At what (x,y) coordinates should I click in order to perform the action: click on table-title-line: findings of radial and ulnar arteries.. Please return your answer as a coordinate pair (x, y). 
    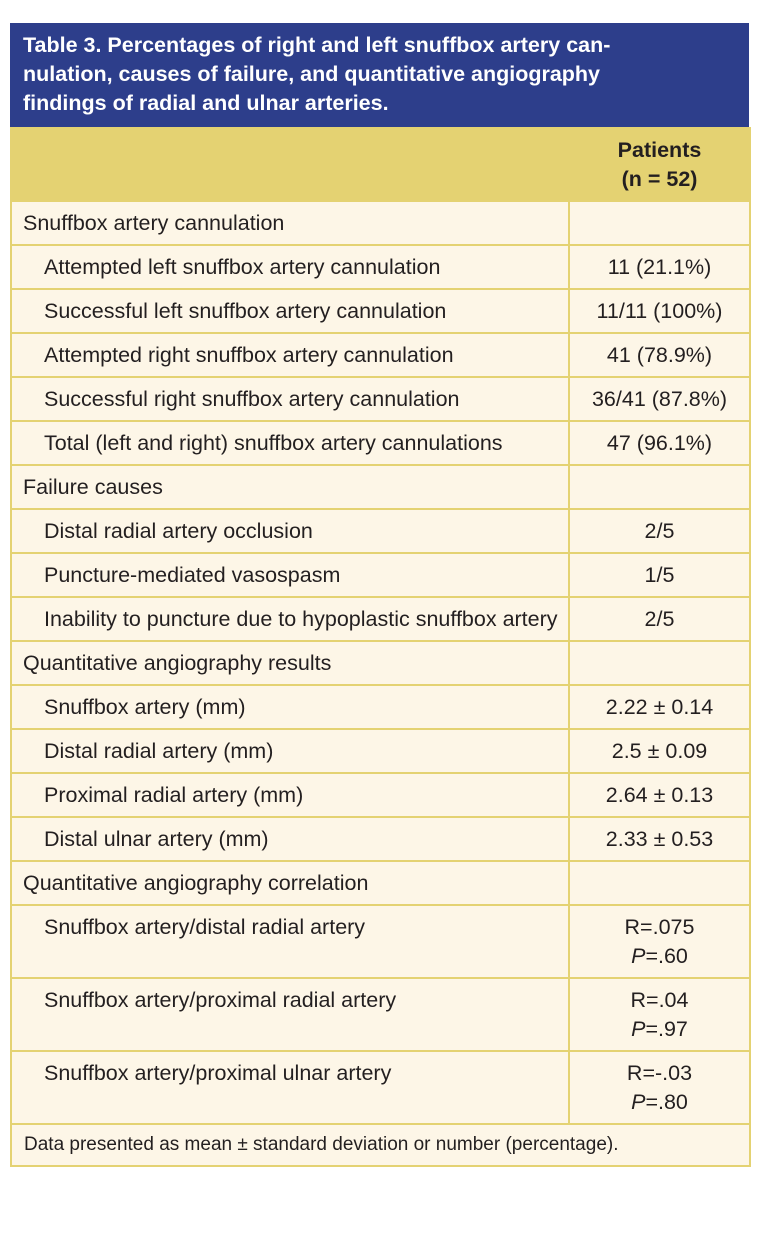
    Looking at the image, I should click on (206, 103).